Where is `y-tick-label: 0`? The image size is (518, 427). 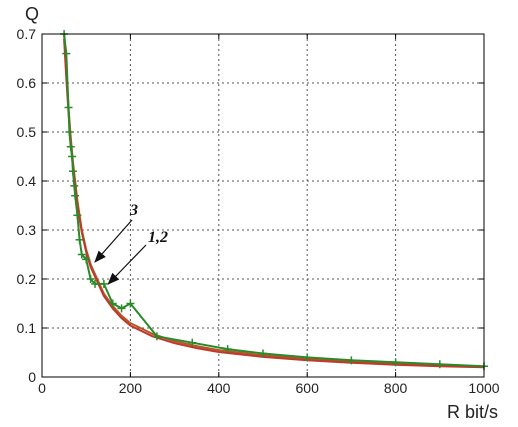
y-tick-label: 0 is located at coordinates (32, 377).